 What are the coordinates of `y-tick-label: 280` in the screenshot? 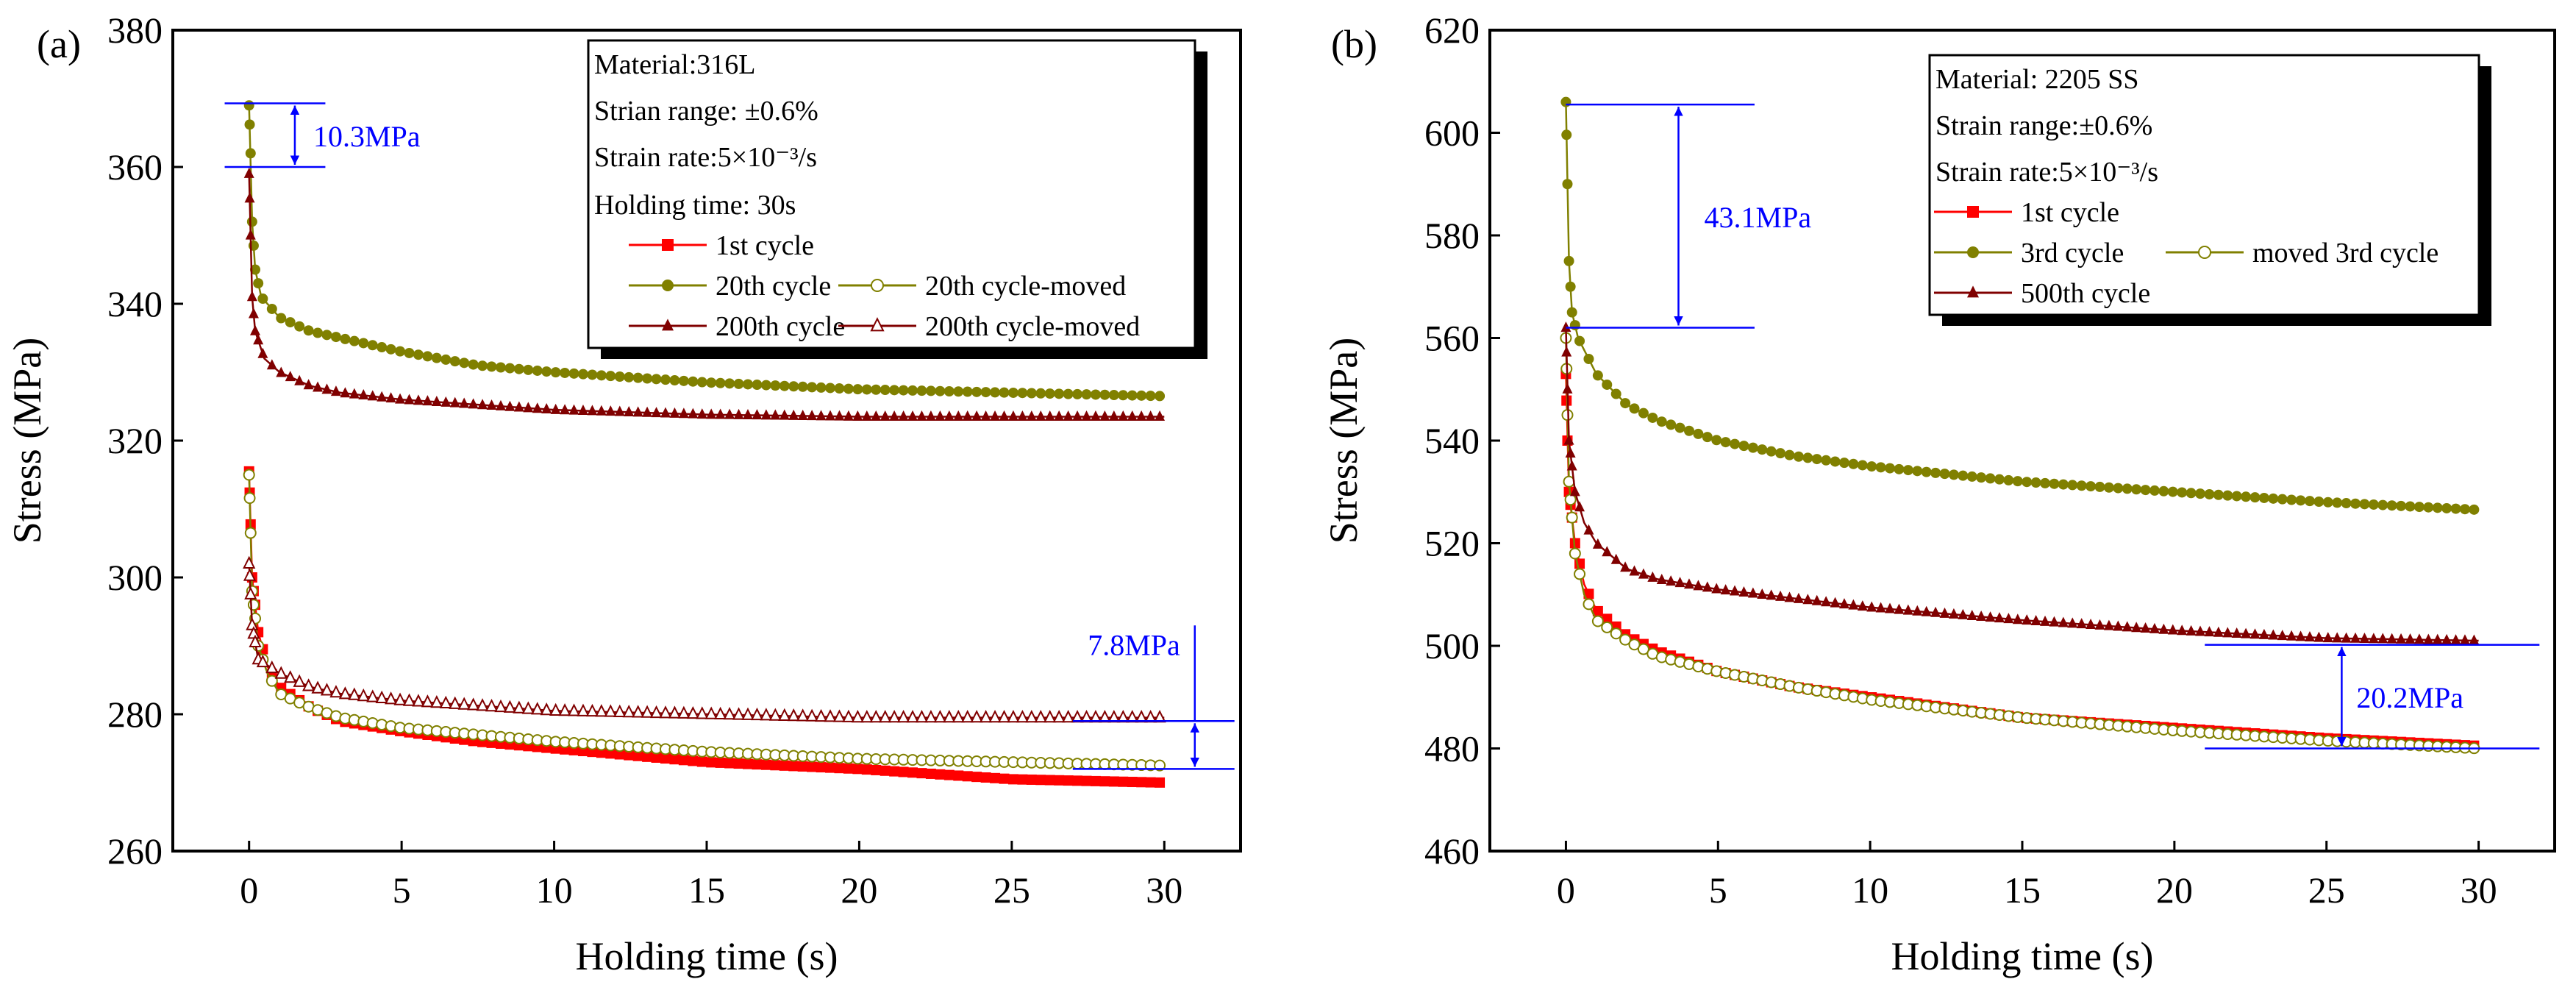 It's located at (135, 714).